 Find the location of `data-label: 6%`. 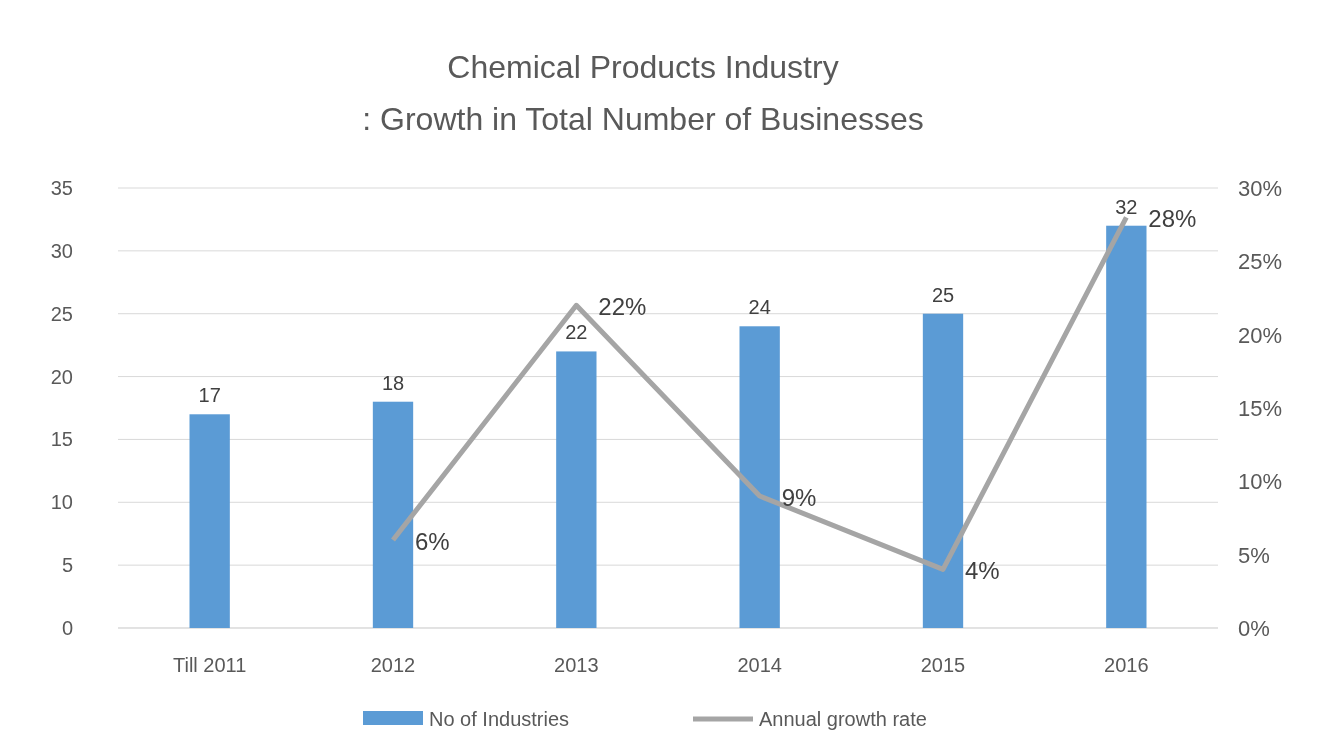

data-label: 6% is located at coordinates (432, 541).